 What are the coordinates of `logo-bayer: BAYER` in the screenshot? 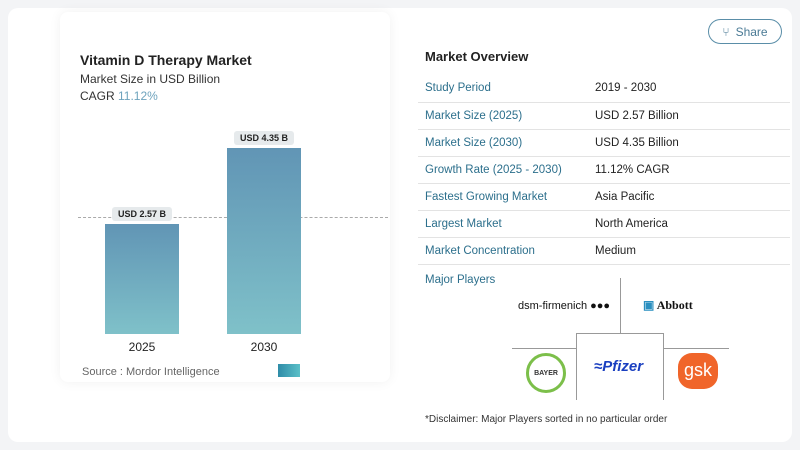 It's located at (546, 373).